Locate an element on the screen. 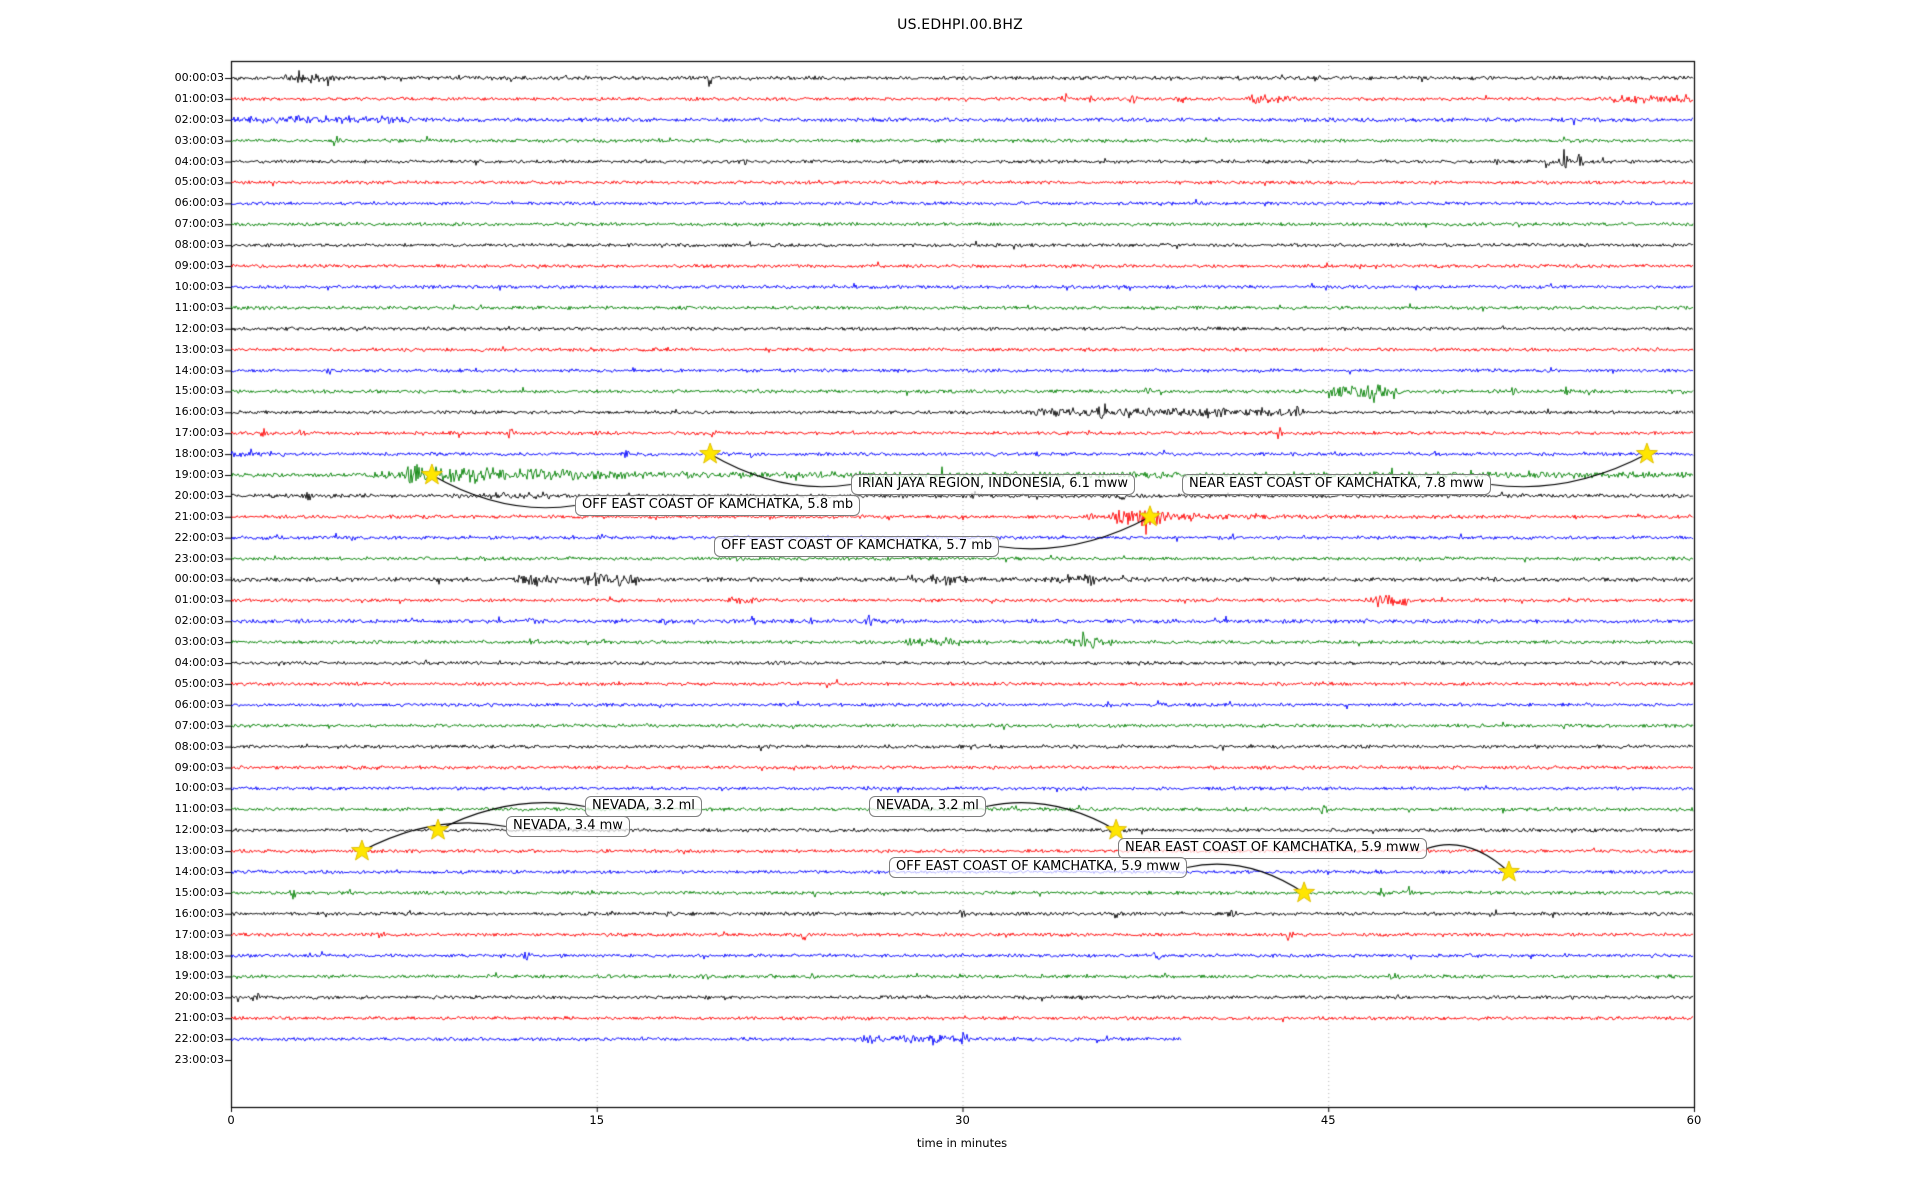 This screenshot has width=1920, height=1200. event-annotation: NEAR EAST COAST OF KAMCHATKA, 5.9 mww is located at coordinates (1272, 848).